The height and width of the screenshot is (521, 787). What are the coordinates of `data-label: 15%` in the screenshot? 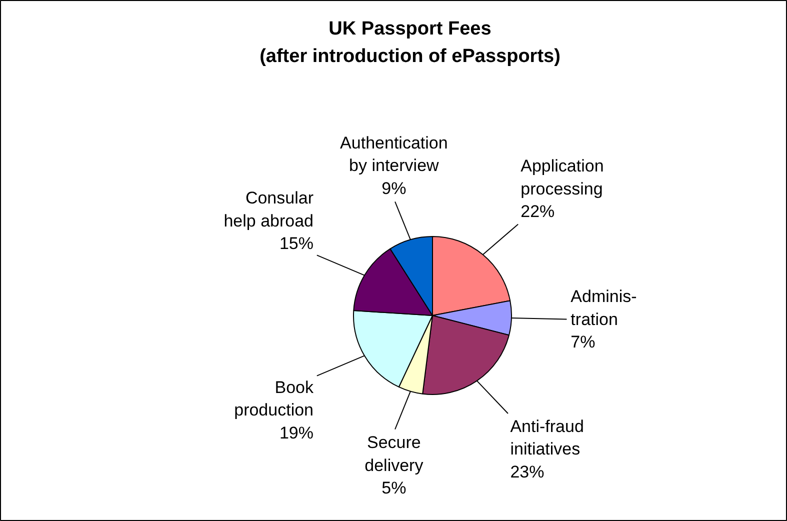 It's located at (296, 244).